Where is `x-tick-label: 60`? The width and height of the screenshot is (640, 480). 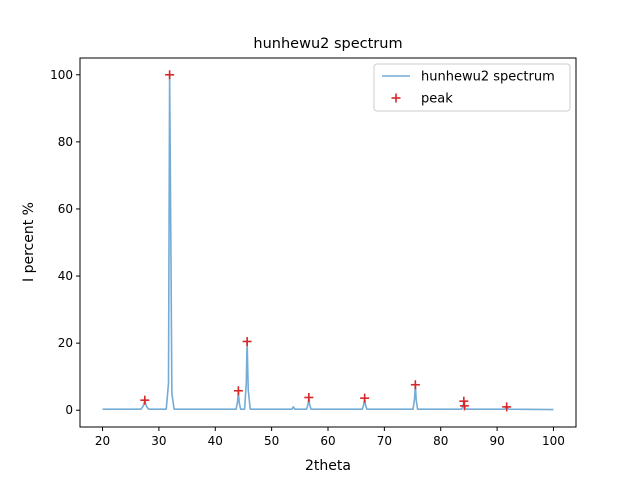
x-tick-label: 60 is located at coordinates (327, 441).